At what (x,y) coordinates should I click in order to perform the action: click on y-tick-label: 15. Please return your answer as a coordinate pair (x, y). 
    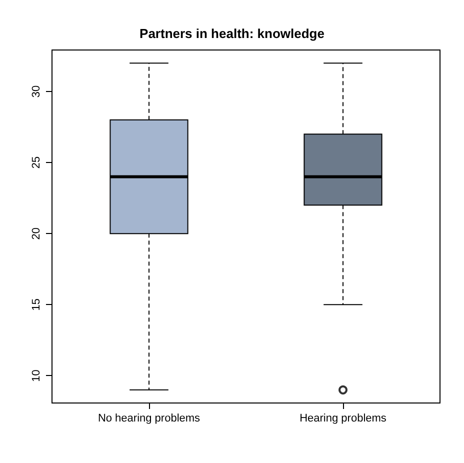
    Looking at the image, I should click on (36, 304).